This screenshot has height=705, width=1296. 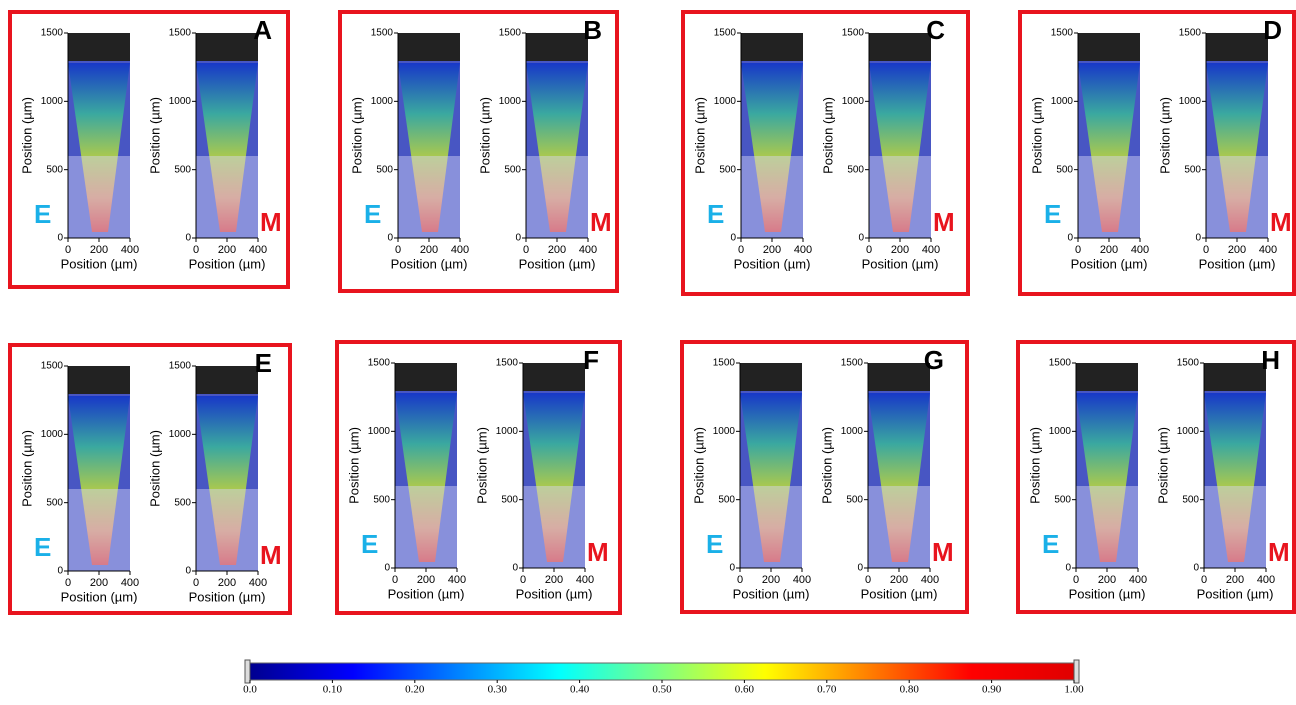 What do you see at coordinates (662, 671) in the screenshot?
I see `colorbar-gradient` at bounding box center [662, 671].